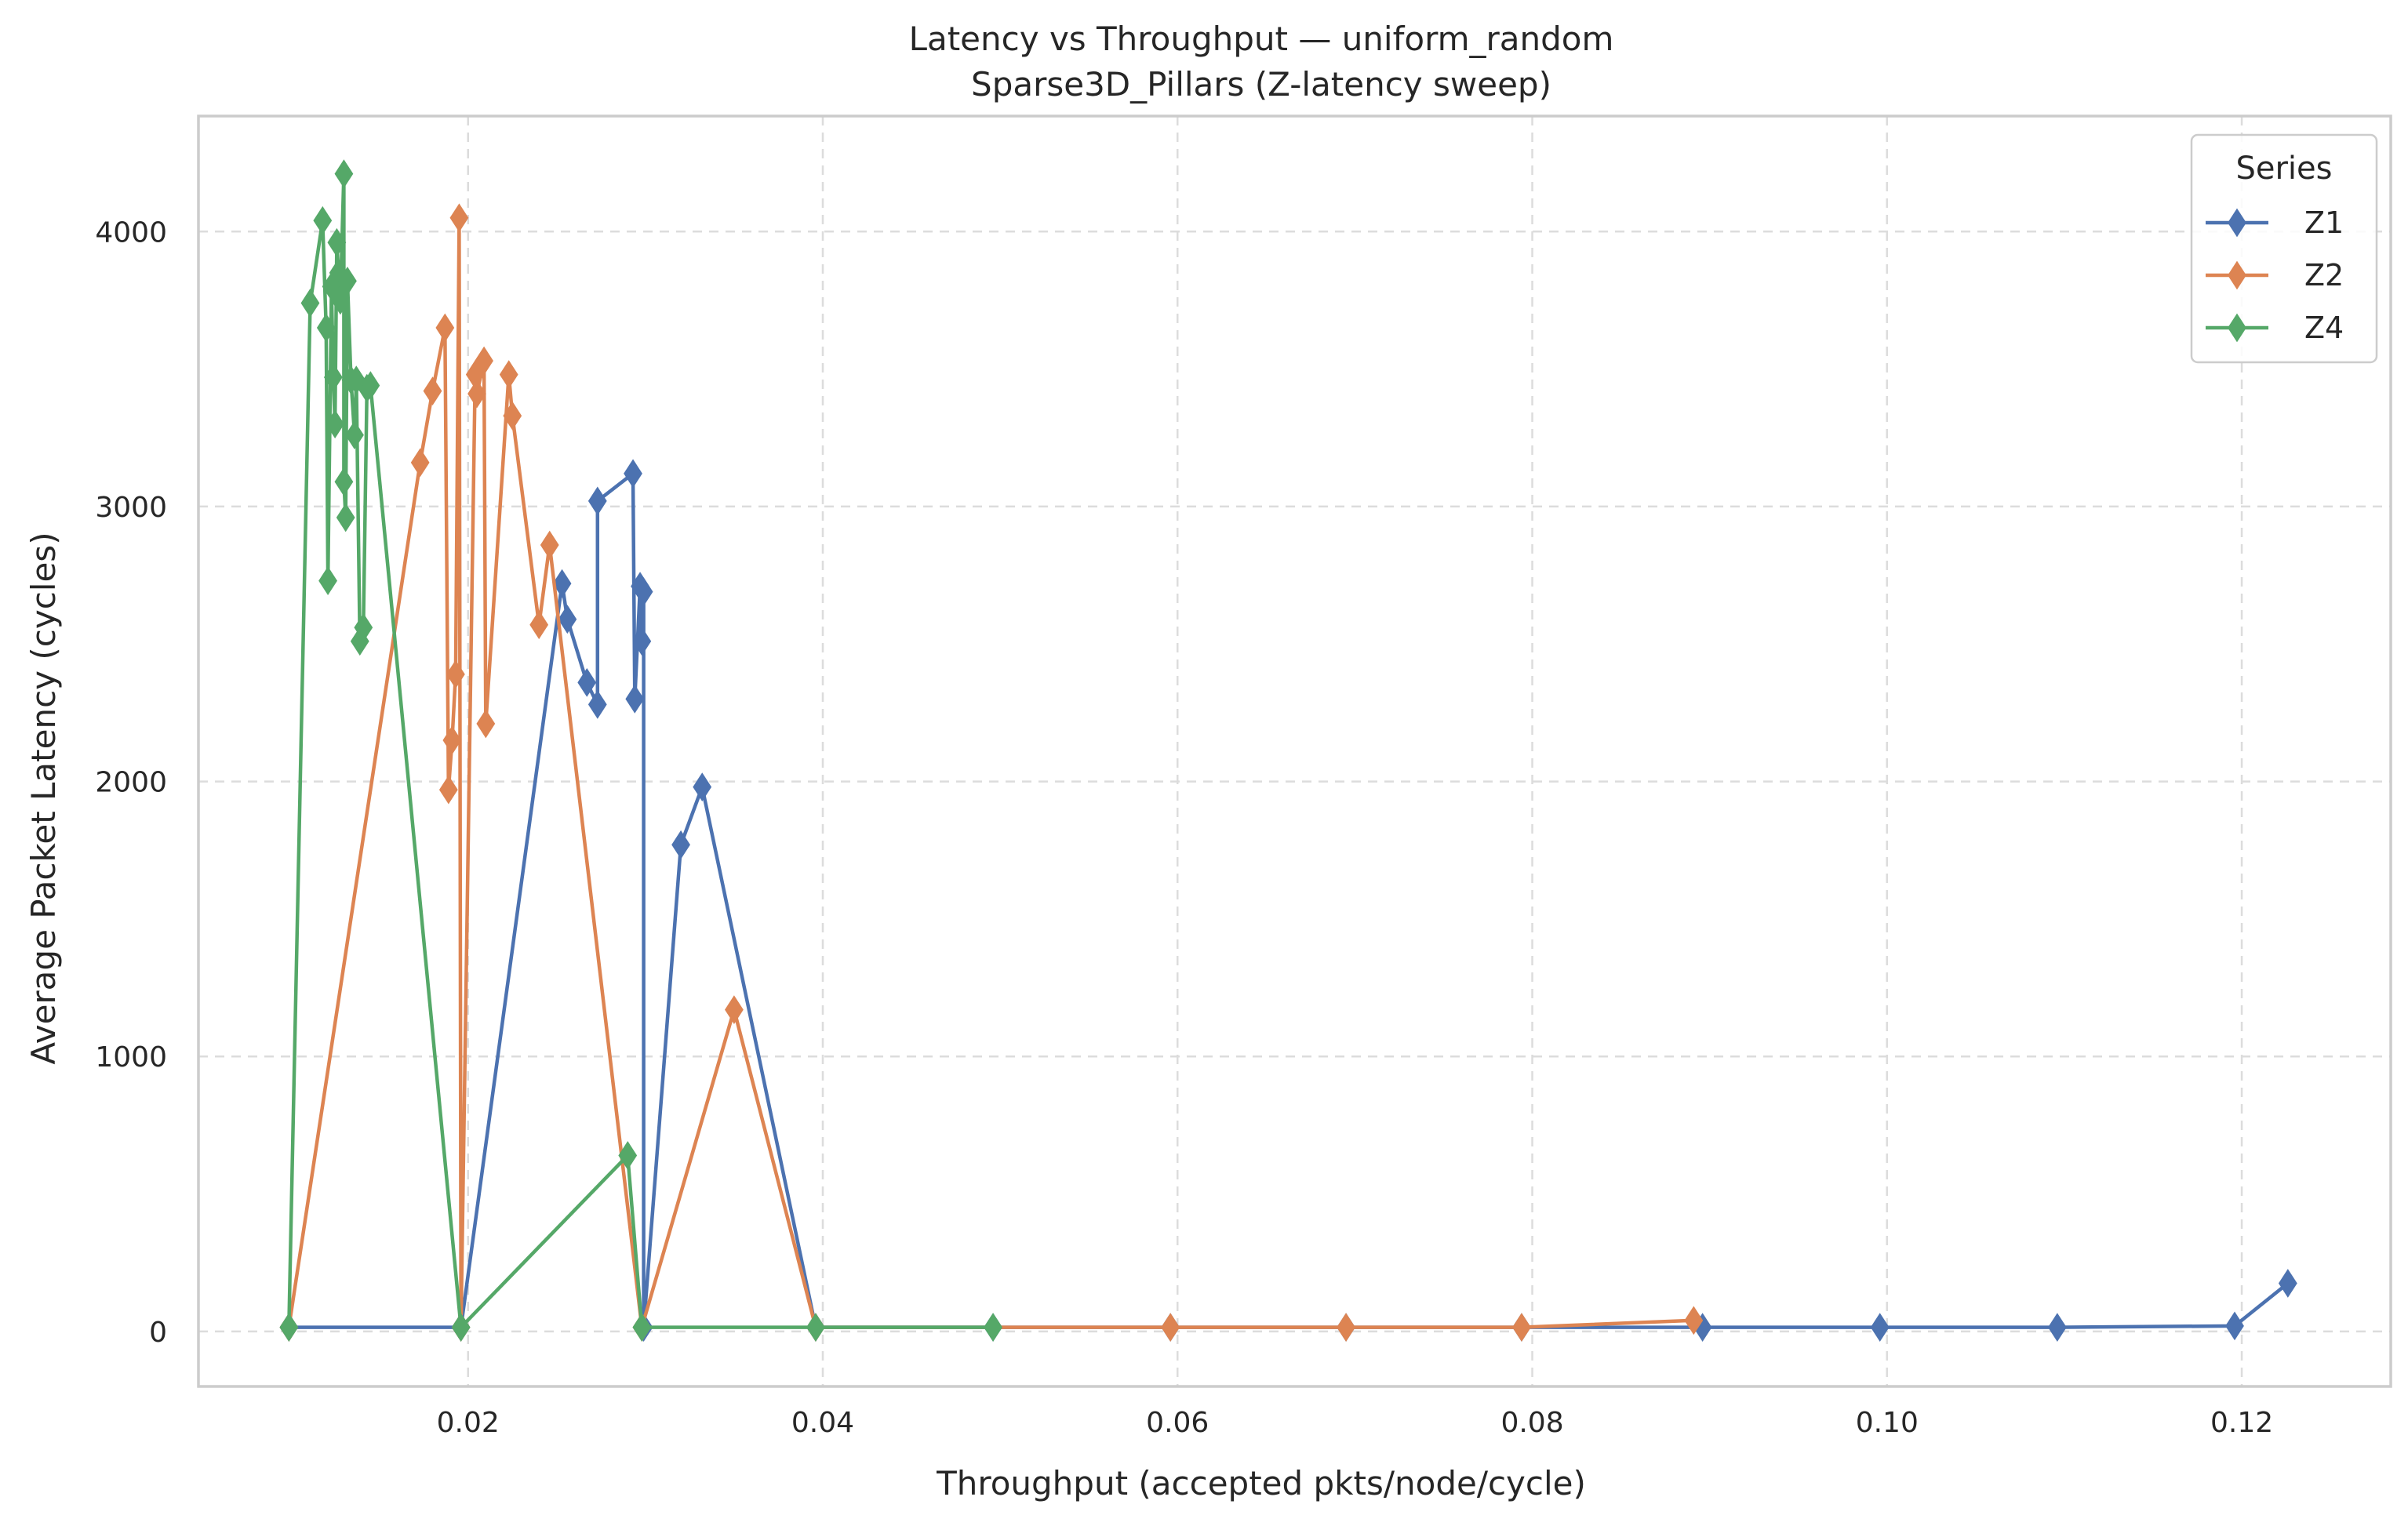 The width and height of the screenshot is (2408, 1526). I want to click on x-tick-label: 0.12, so click(2241, 1423).